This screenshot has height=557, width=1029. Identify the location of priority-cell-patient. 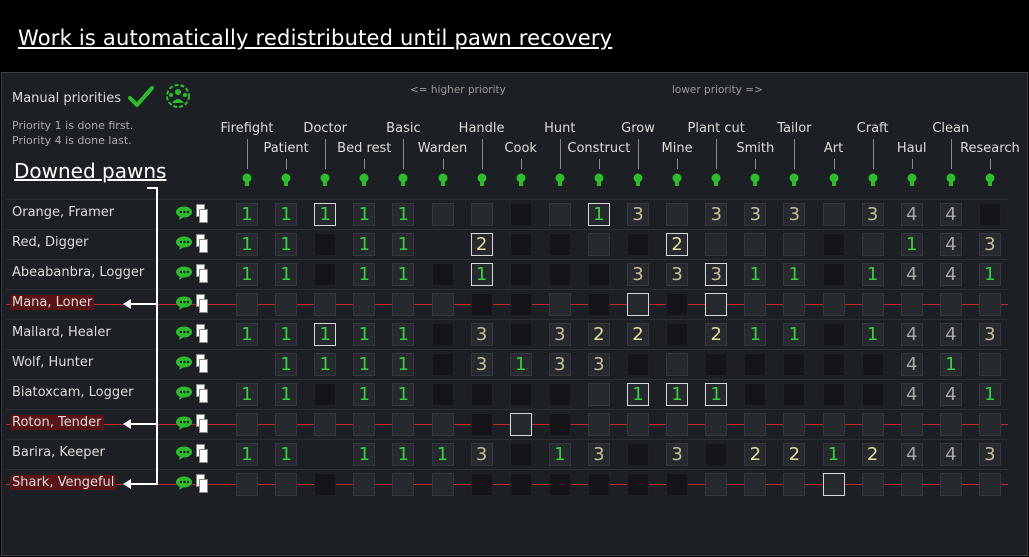
(286, 484).